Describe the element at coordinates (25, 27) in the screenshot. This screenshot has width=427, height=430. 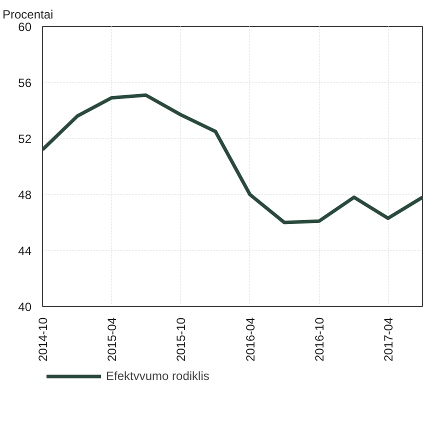
I see `y-tick-label: 60` at that location.